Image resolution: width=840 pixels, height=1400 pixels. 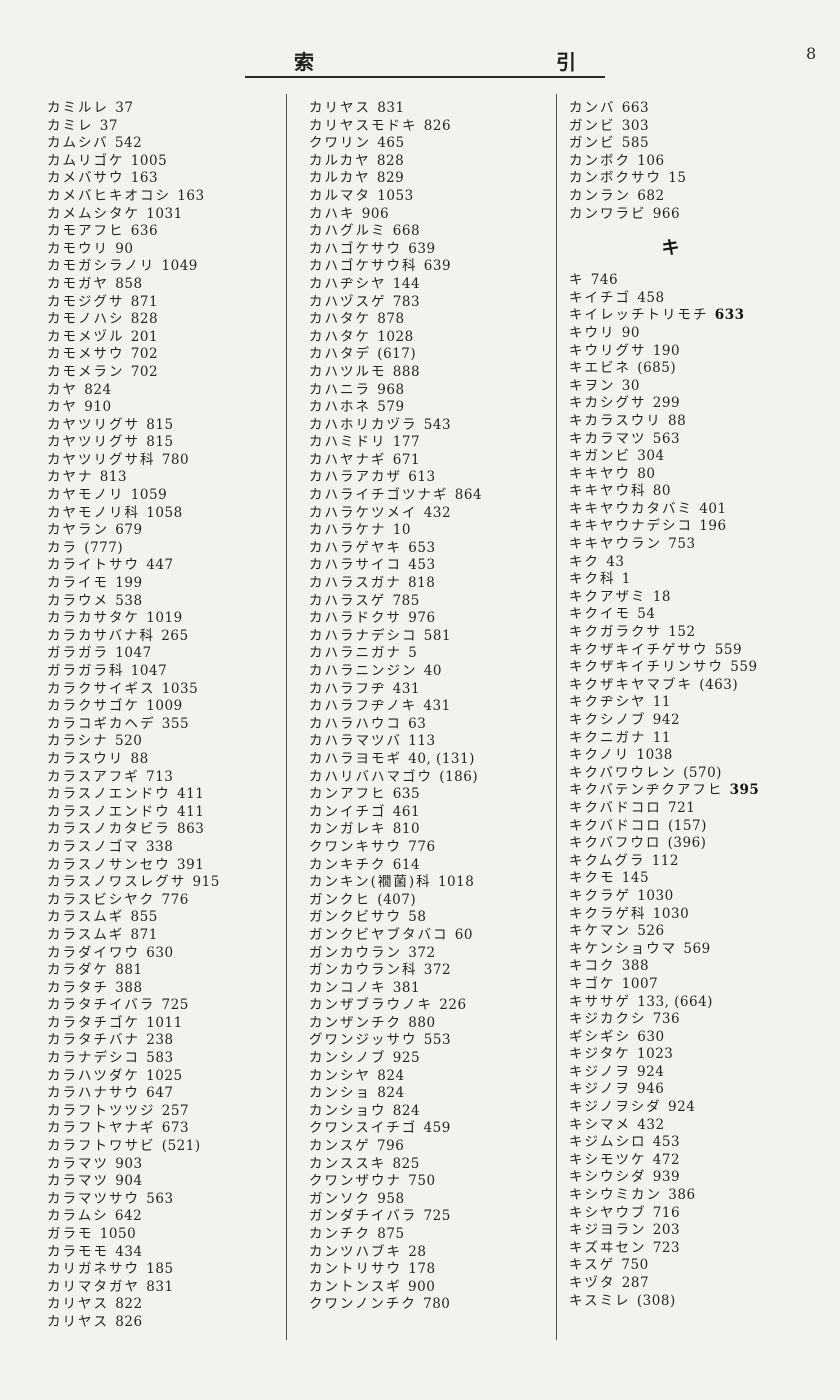 What do you see at coordinates (701, 1196) in the screenshot?
I see `index-entry: キシウミカン 386` at bounding box center [701, 1196].